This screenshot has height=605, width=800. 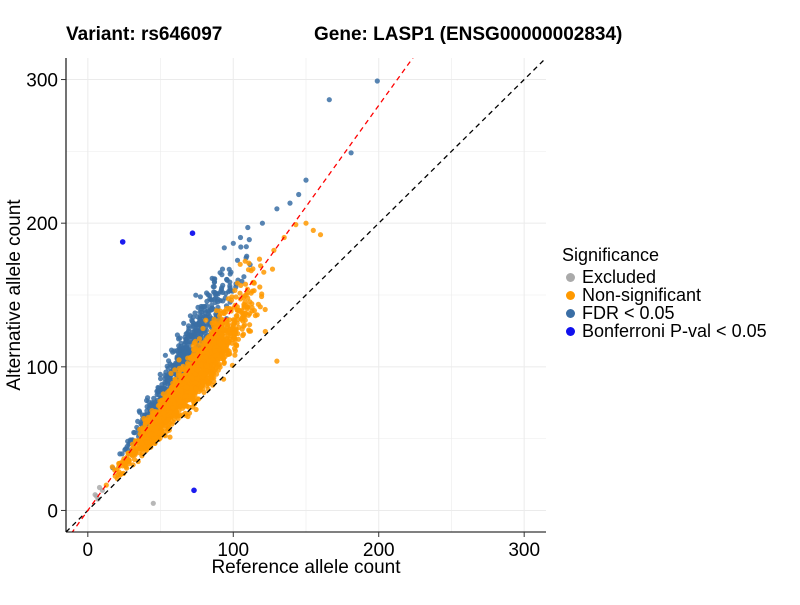 I want to click on y-axis-label: Alternative allele count, so click(x=14, y=295).